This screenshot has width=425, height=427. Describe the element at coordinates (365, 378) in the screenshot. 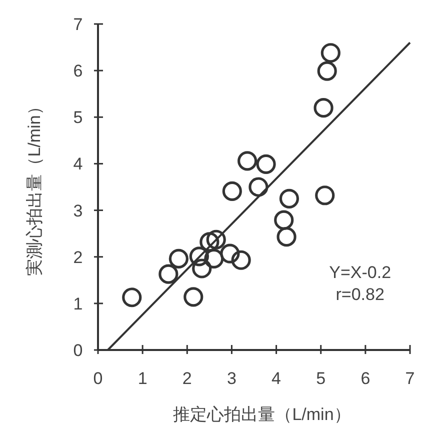

I see `x-tick-label: 6` at that location.